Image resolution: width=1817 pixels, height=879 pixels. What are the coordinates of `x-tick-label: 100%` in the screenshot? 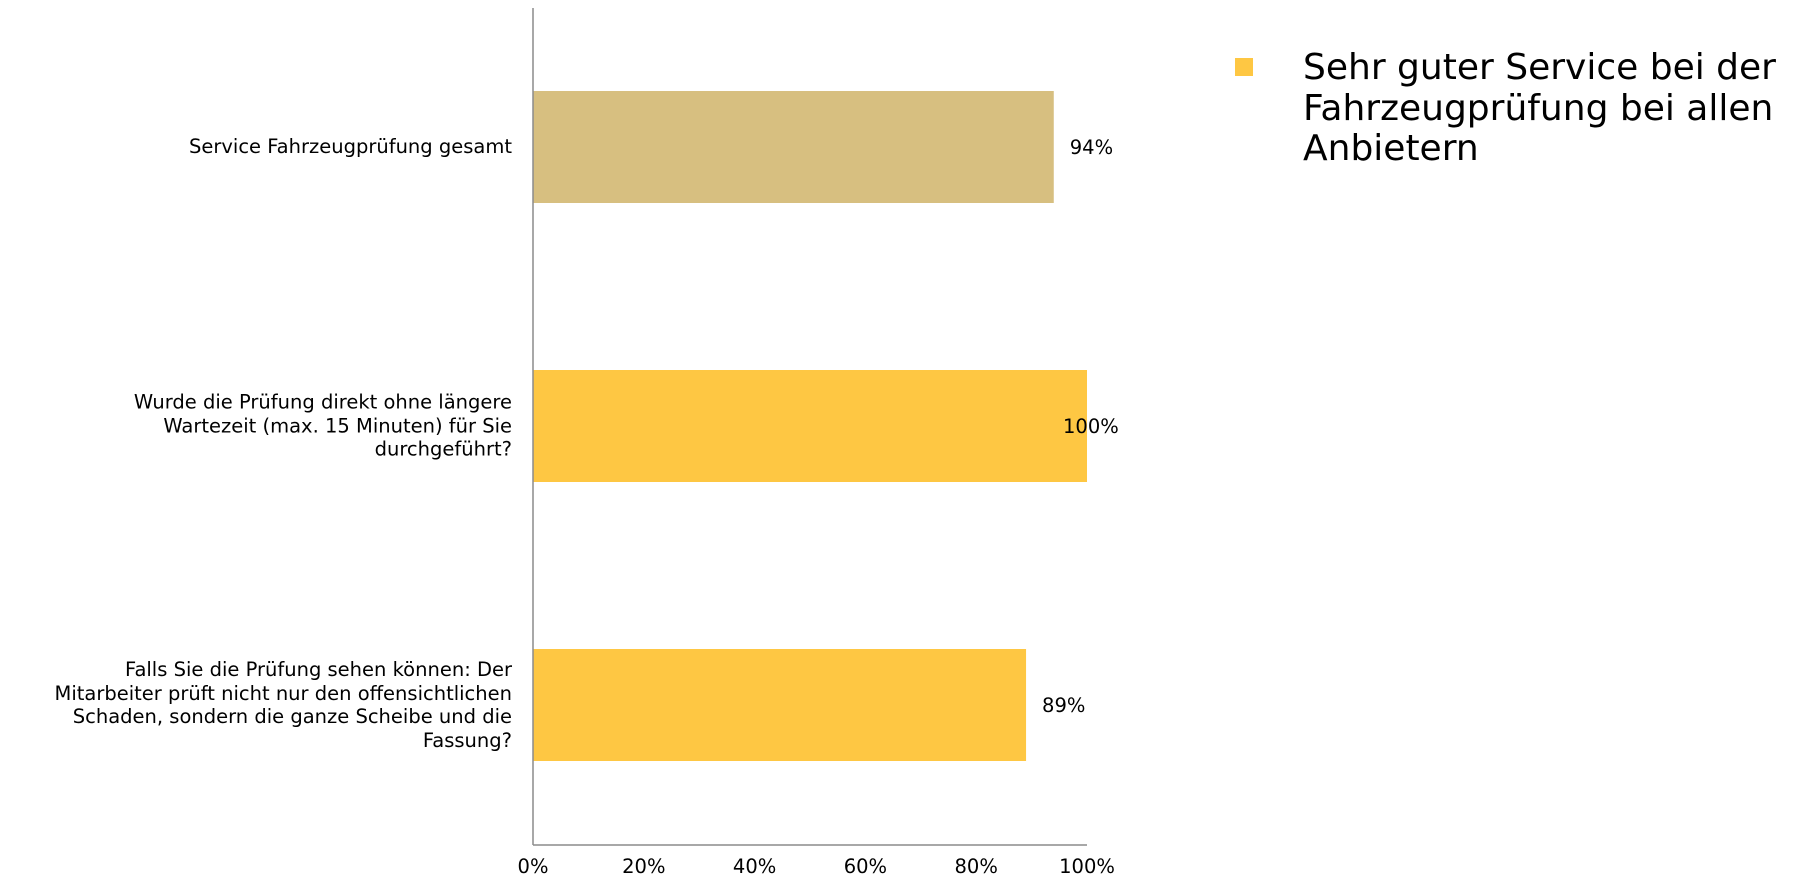 It's located at (1087, 866).